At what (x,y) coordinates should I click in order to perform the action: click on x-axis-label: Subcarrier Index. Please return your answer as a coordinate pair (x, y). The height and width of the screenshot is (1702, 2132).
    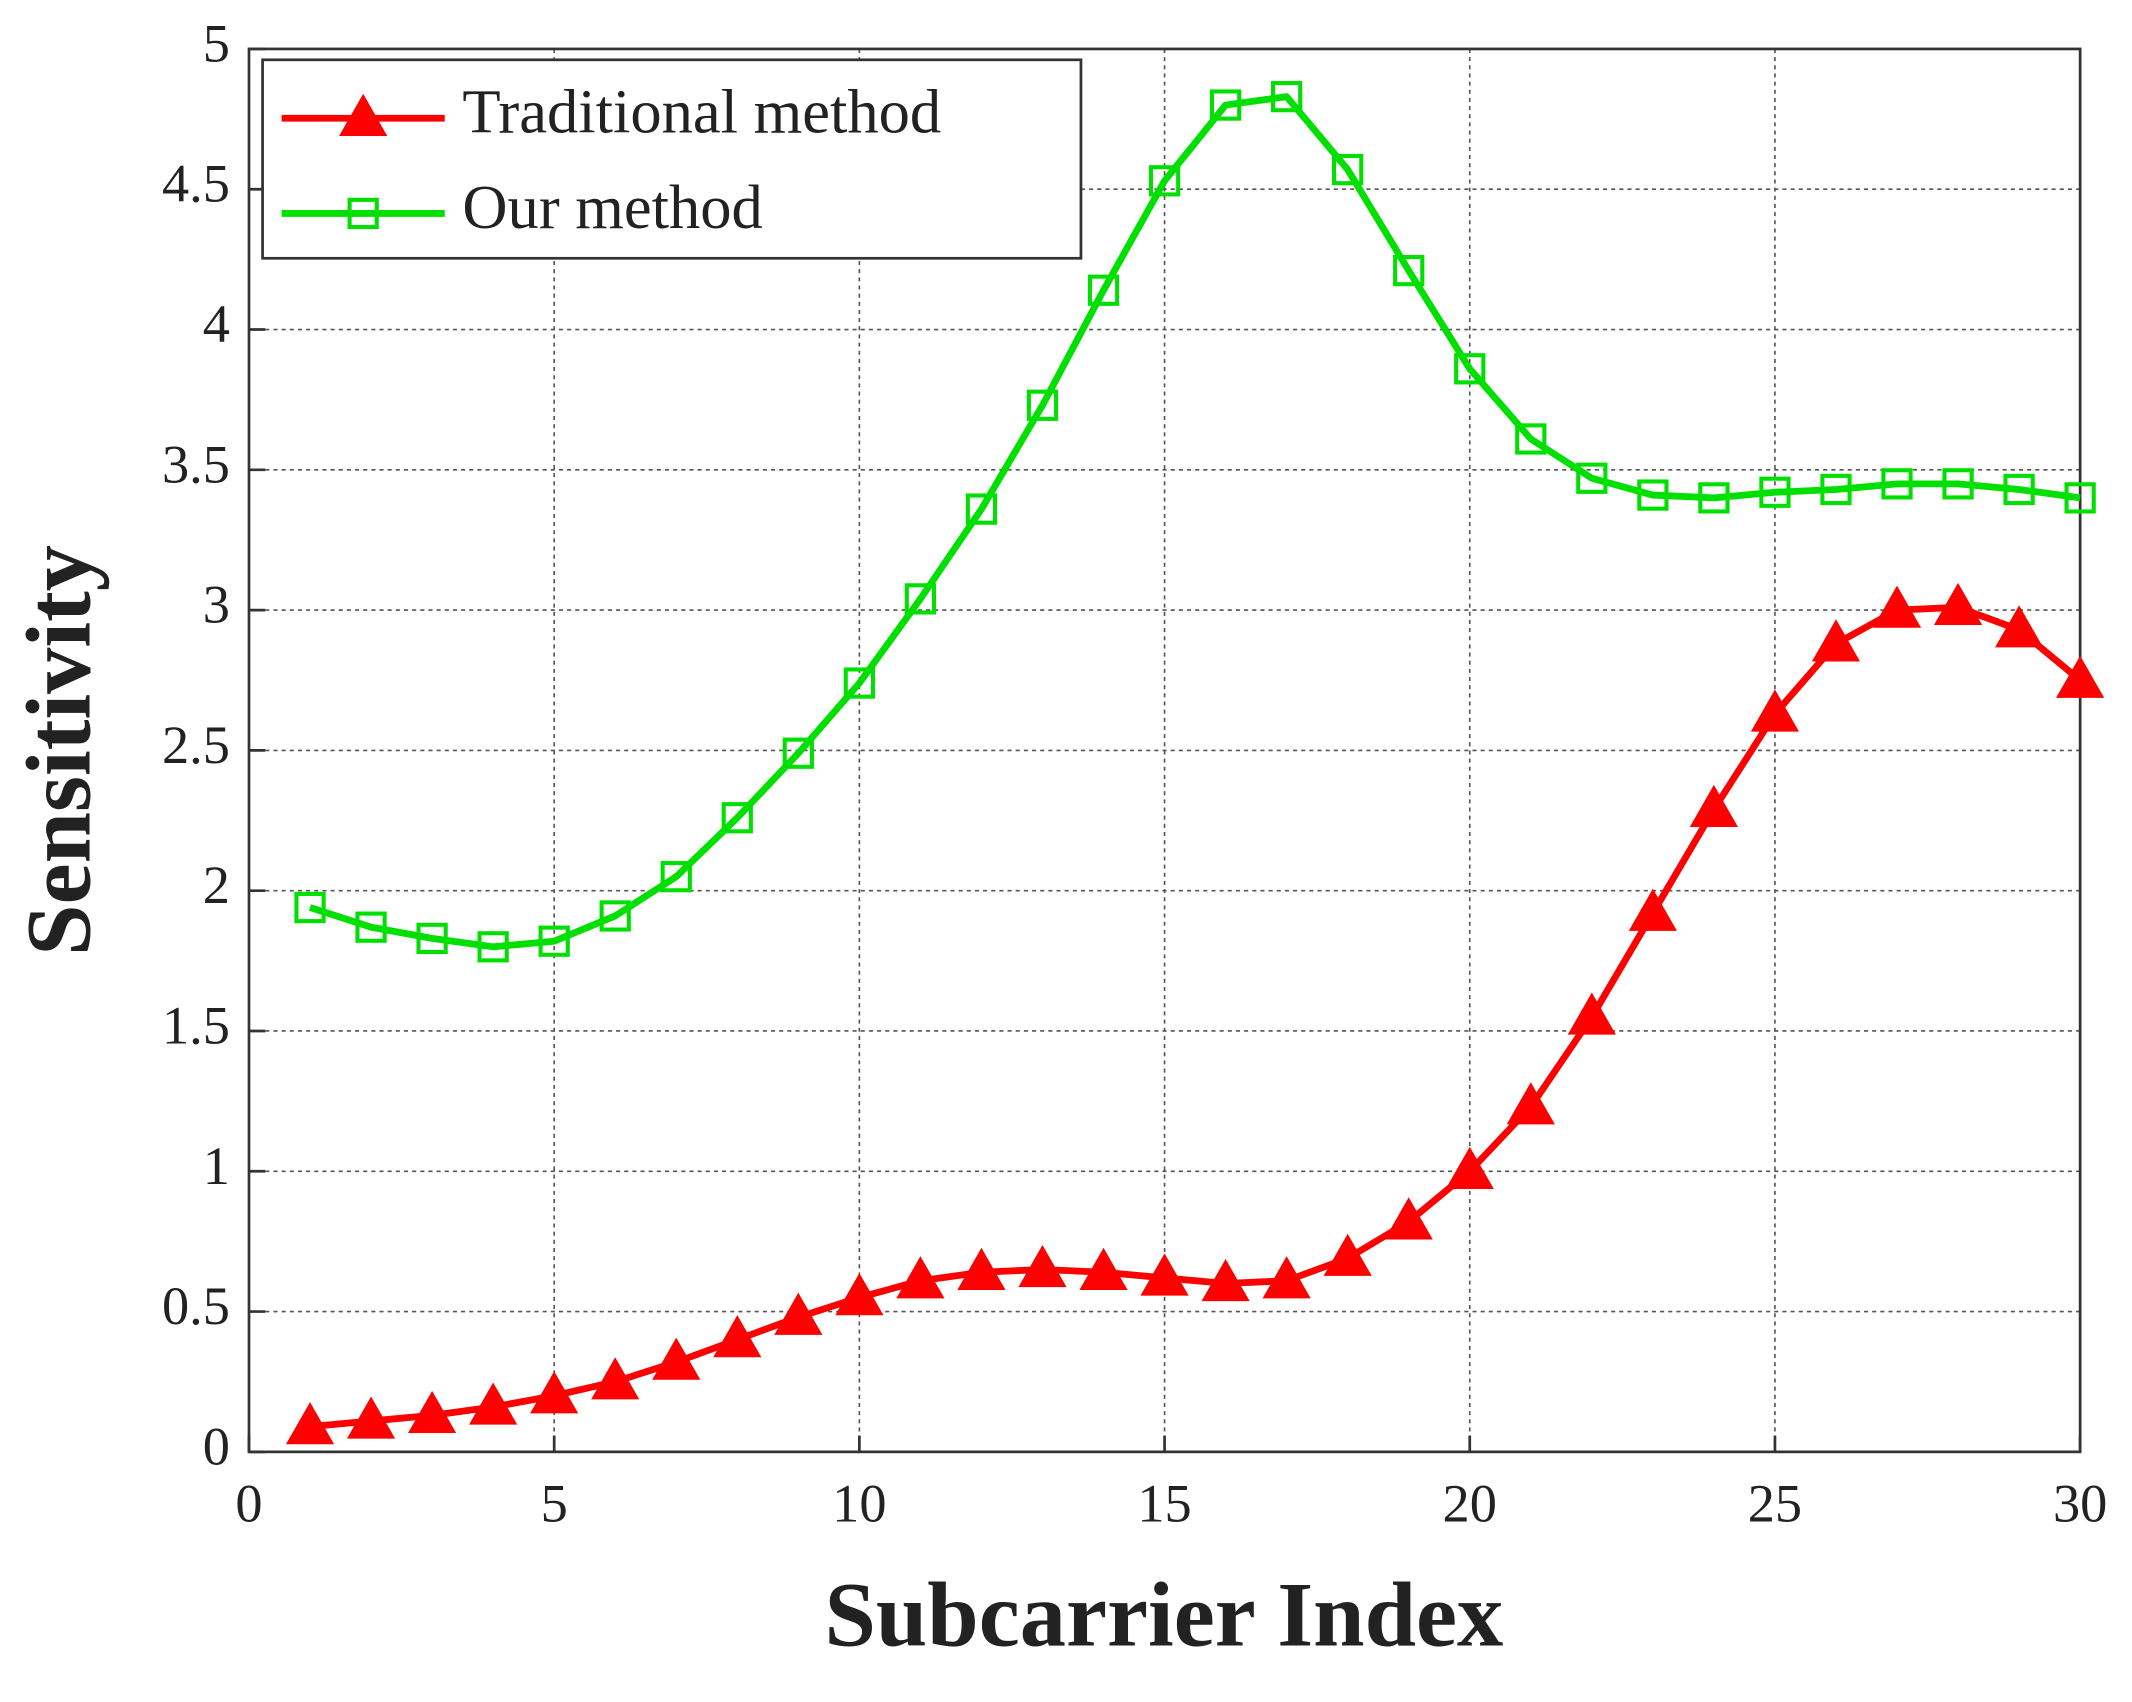
    Looking at the image, I should click on (1164, 1615).